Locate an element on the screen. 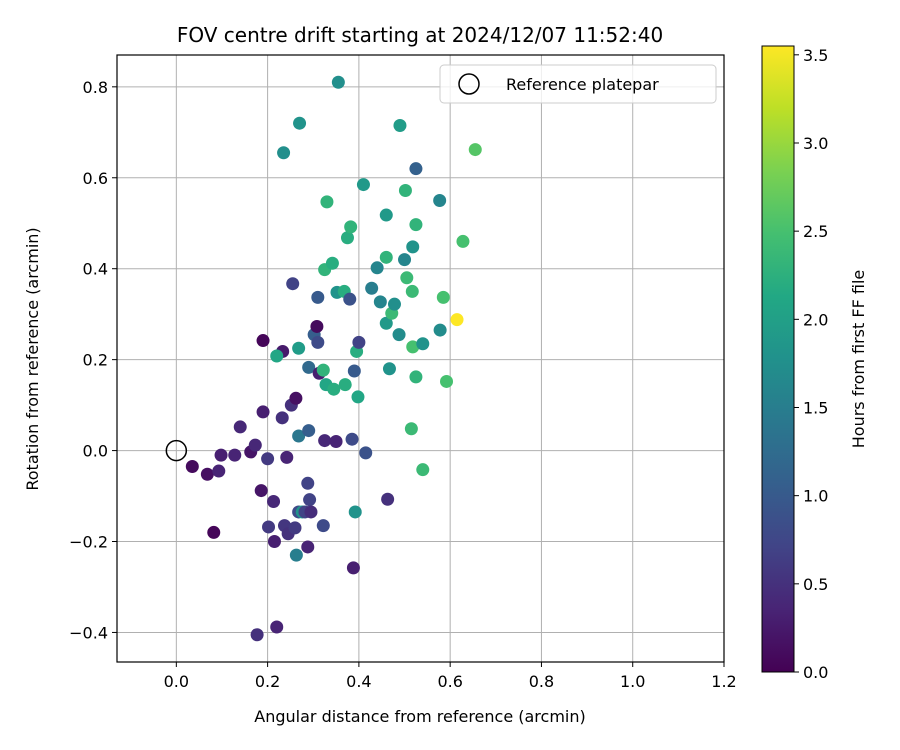 Image resolution: width=900 pixels, height=750 pixels. x-tick-label: 0.4 is located at coordinates (358, 681).